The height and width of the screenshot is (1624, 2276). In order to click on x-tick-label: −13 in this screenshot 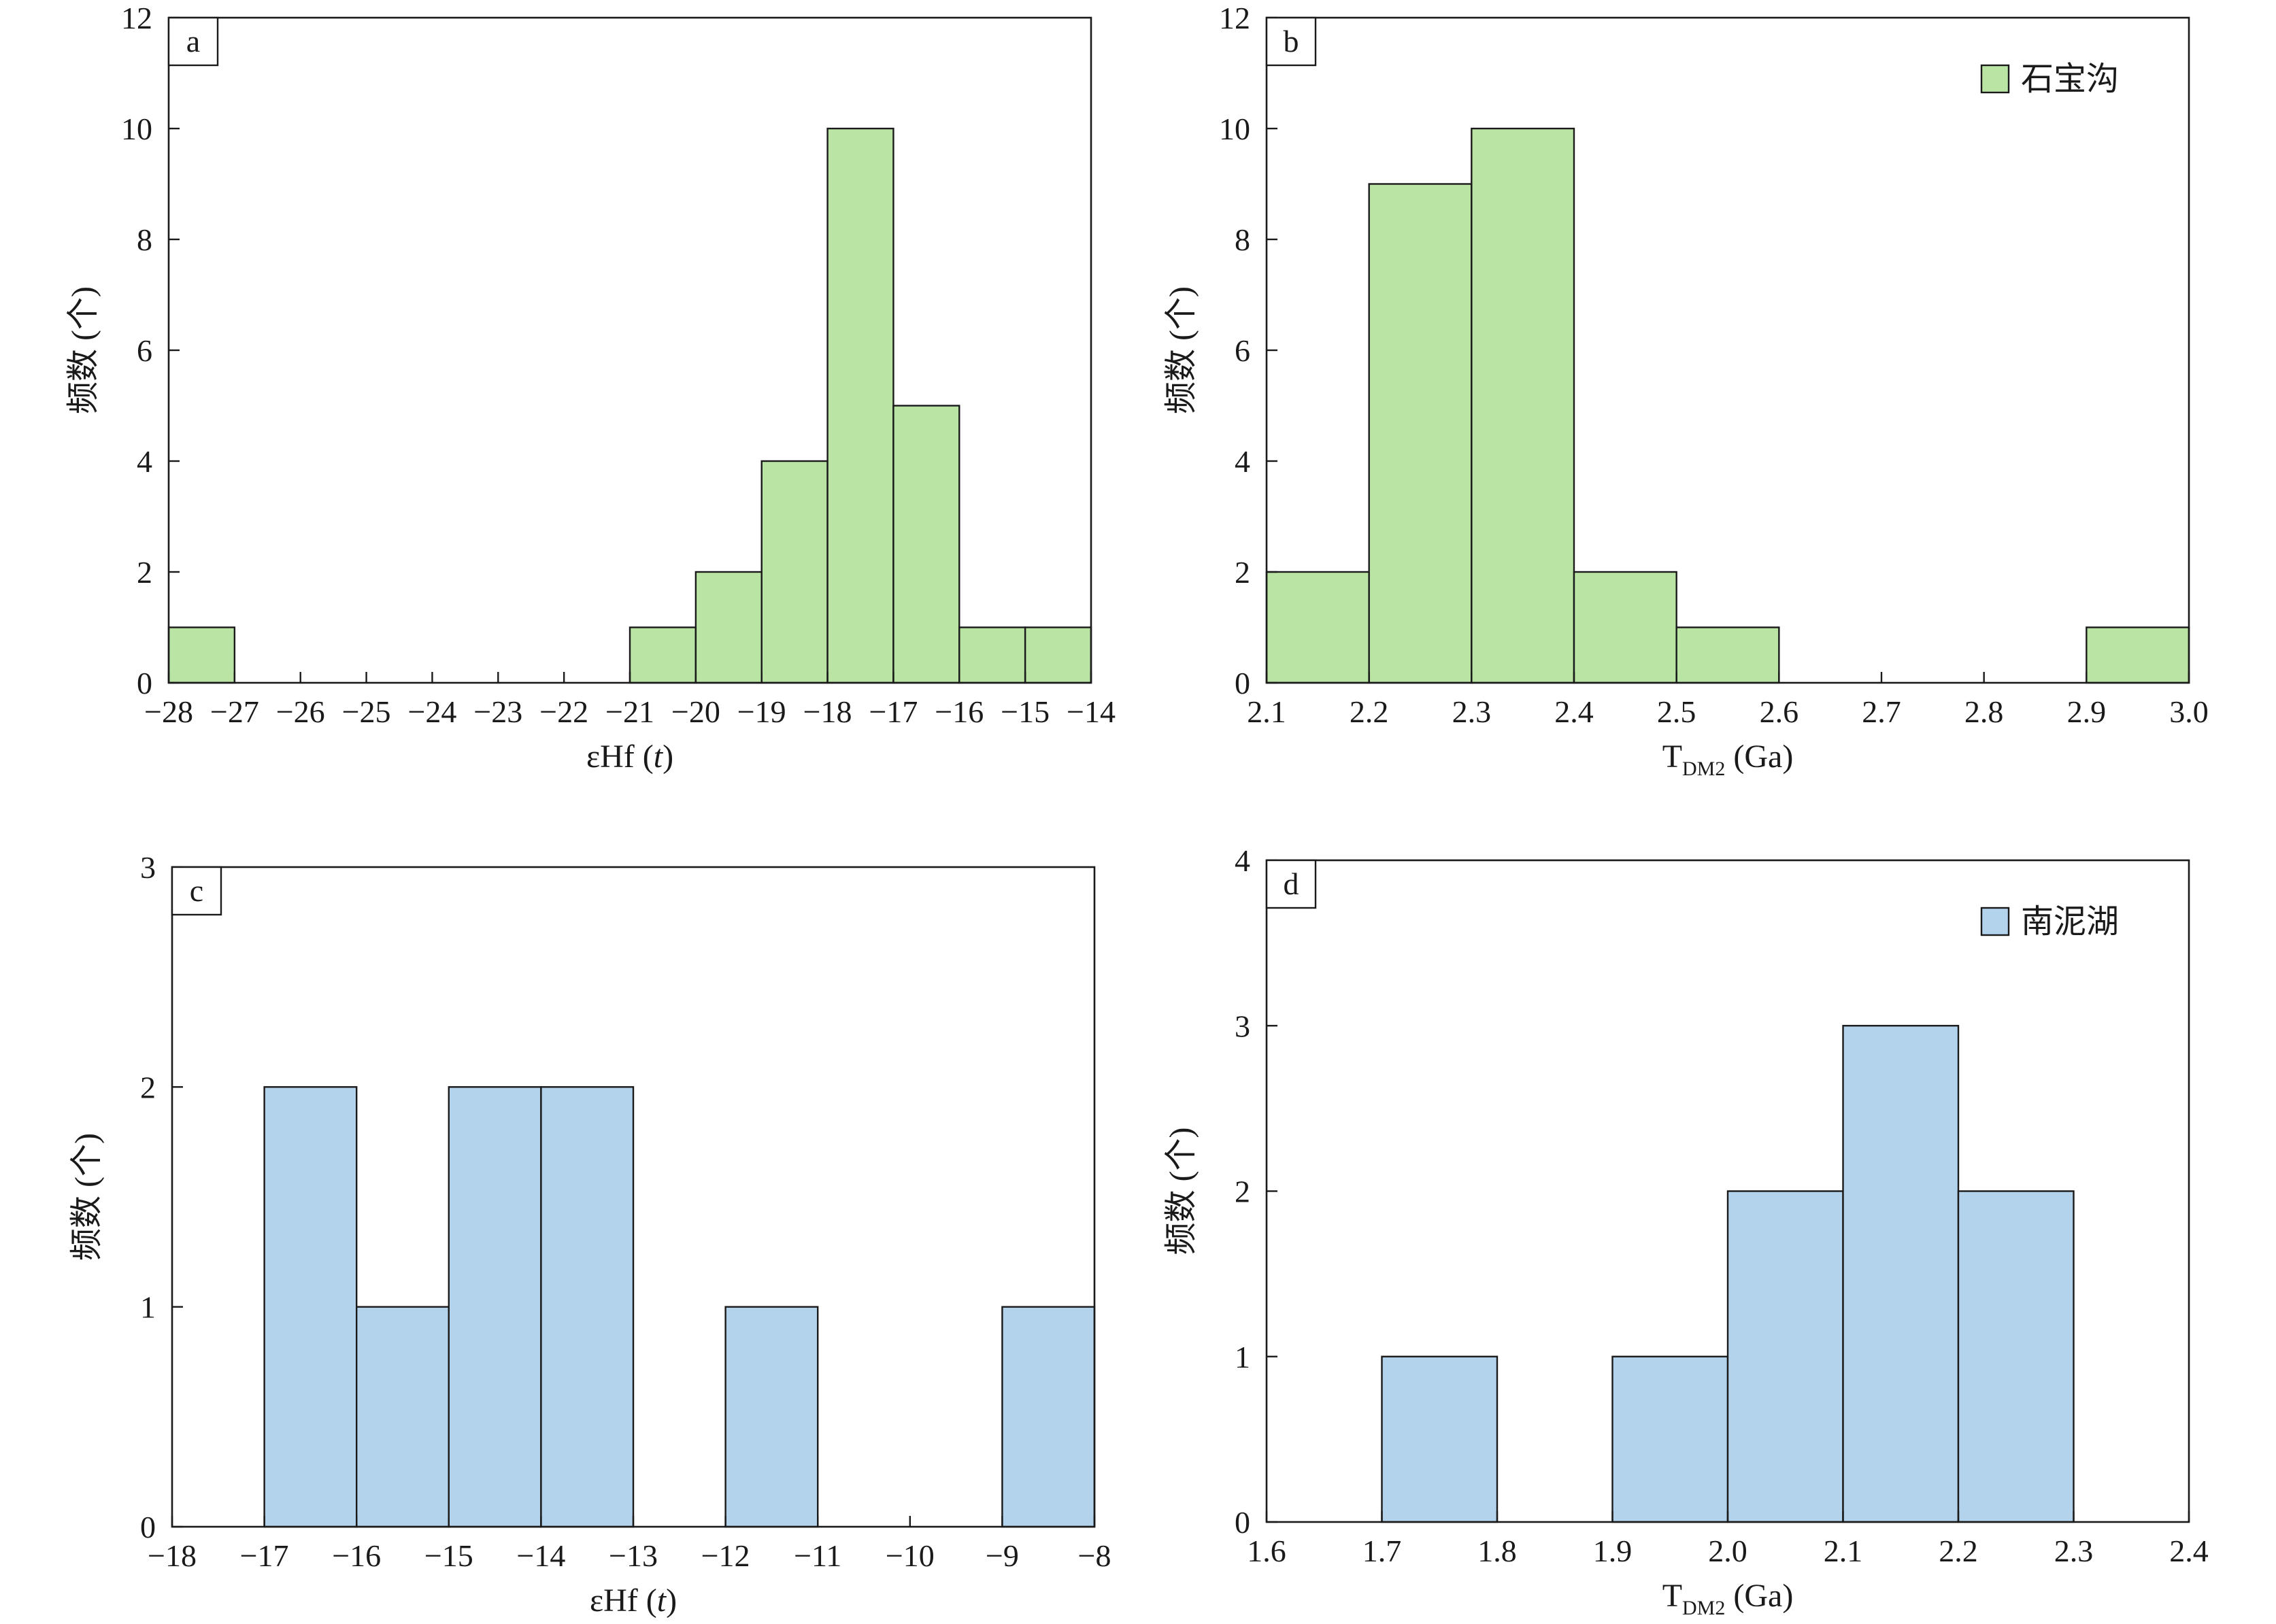, I will do `click(633, 1555)`.